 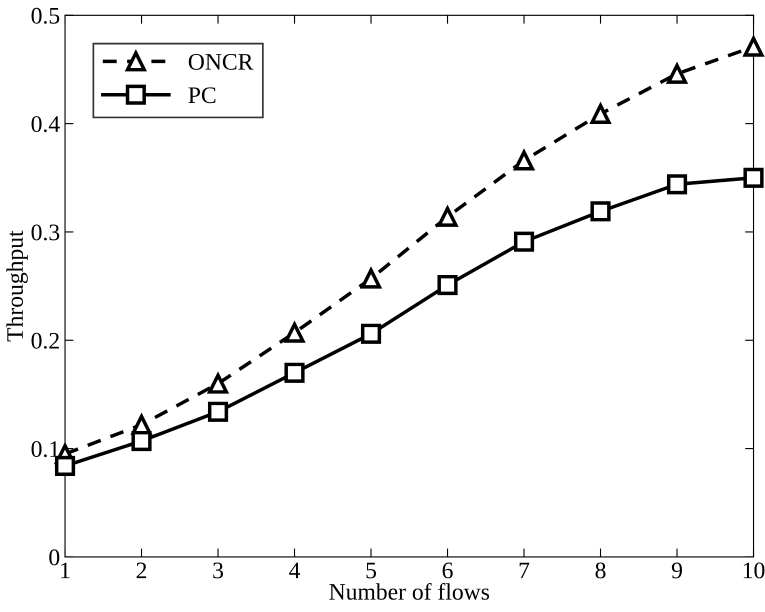 What do you see at coordinates (218, 570) in the screenshot?
I see `x-tick-label: 3` at bounding box center [218, 570].